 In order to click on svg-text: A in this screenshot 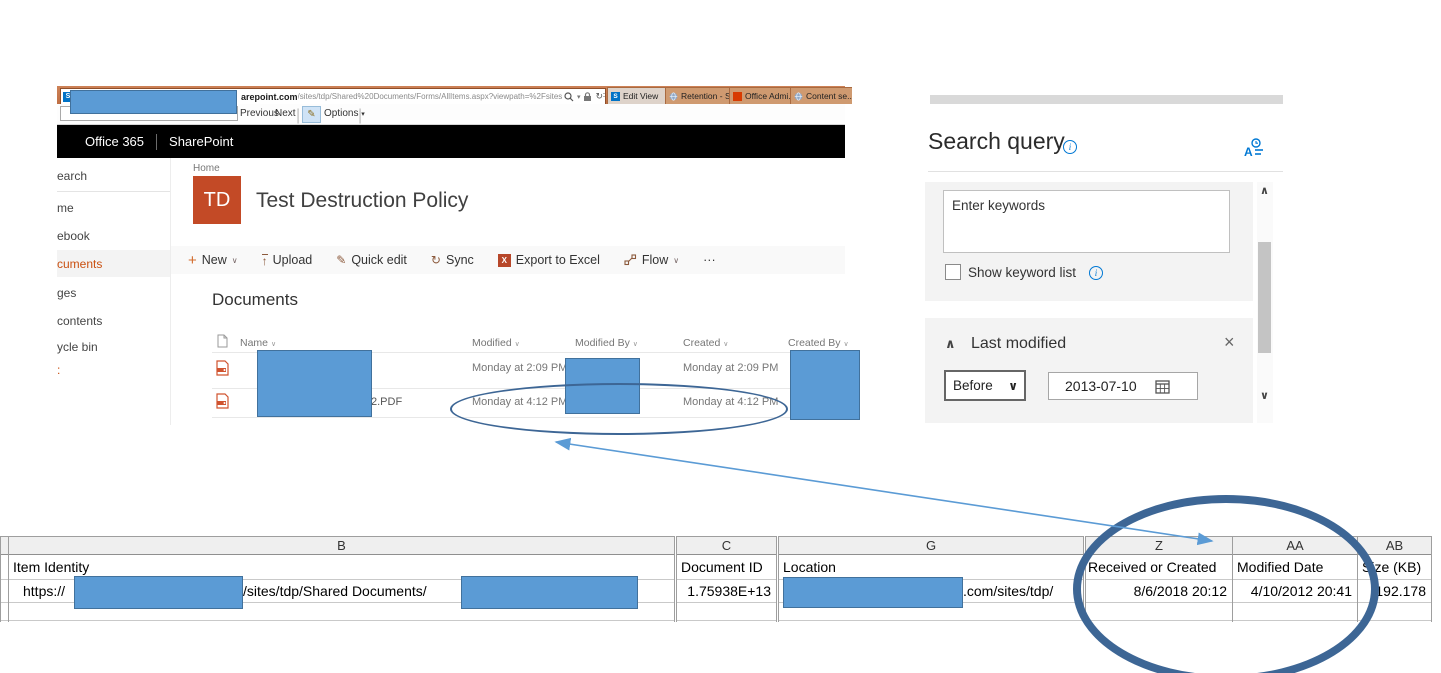, I will do `click(1248, 151)`.